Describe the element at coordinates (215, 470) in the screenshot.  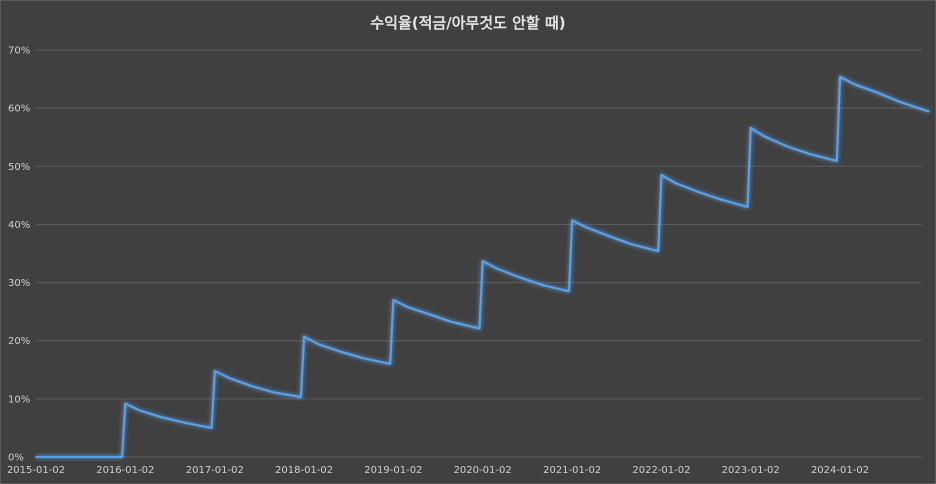
I see `x-tick-label: 2017-01-02` at that location.